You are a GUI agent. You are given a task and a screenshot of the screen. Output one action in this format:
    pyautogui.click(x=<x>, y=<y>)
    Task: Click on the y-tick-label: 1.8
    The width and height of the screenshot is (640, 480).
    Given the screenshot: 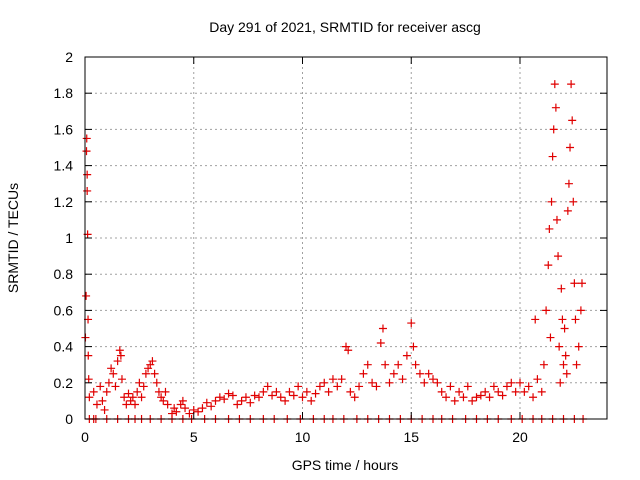 What is the action you would take?
    pyautogui.click(x=64, y=93)
    